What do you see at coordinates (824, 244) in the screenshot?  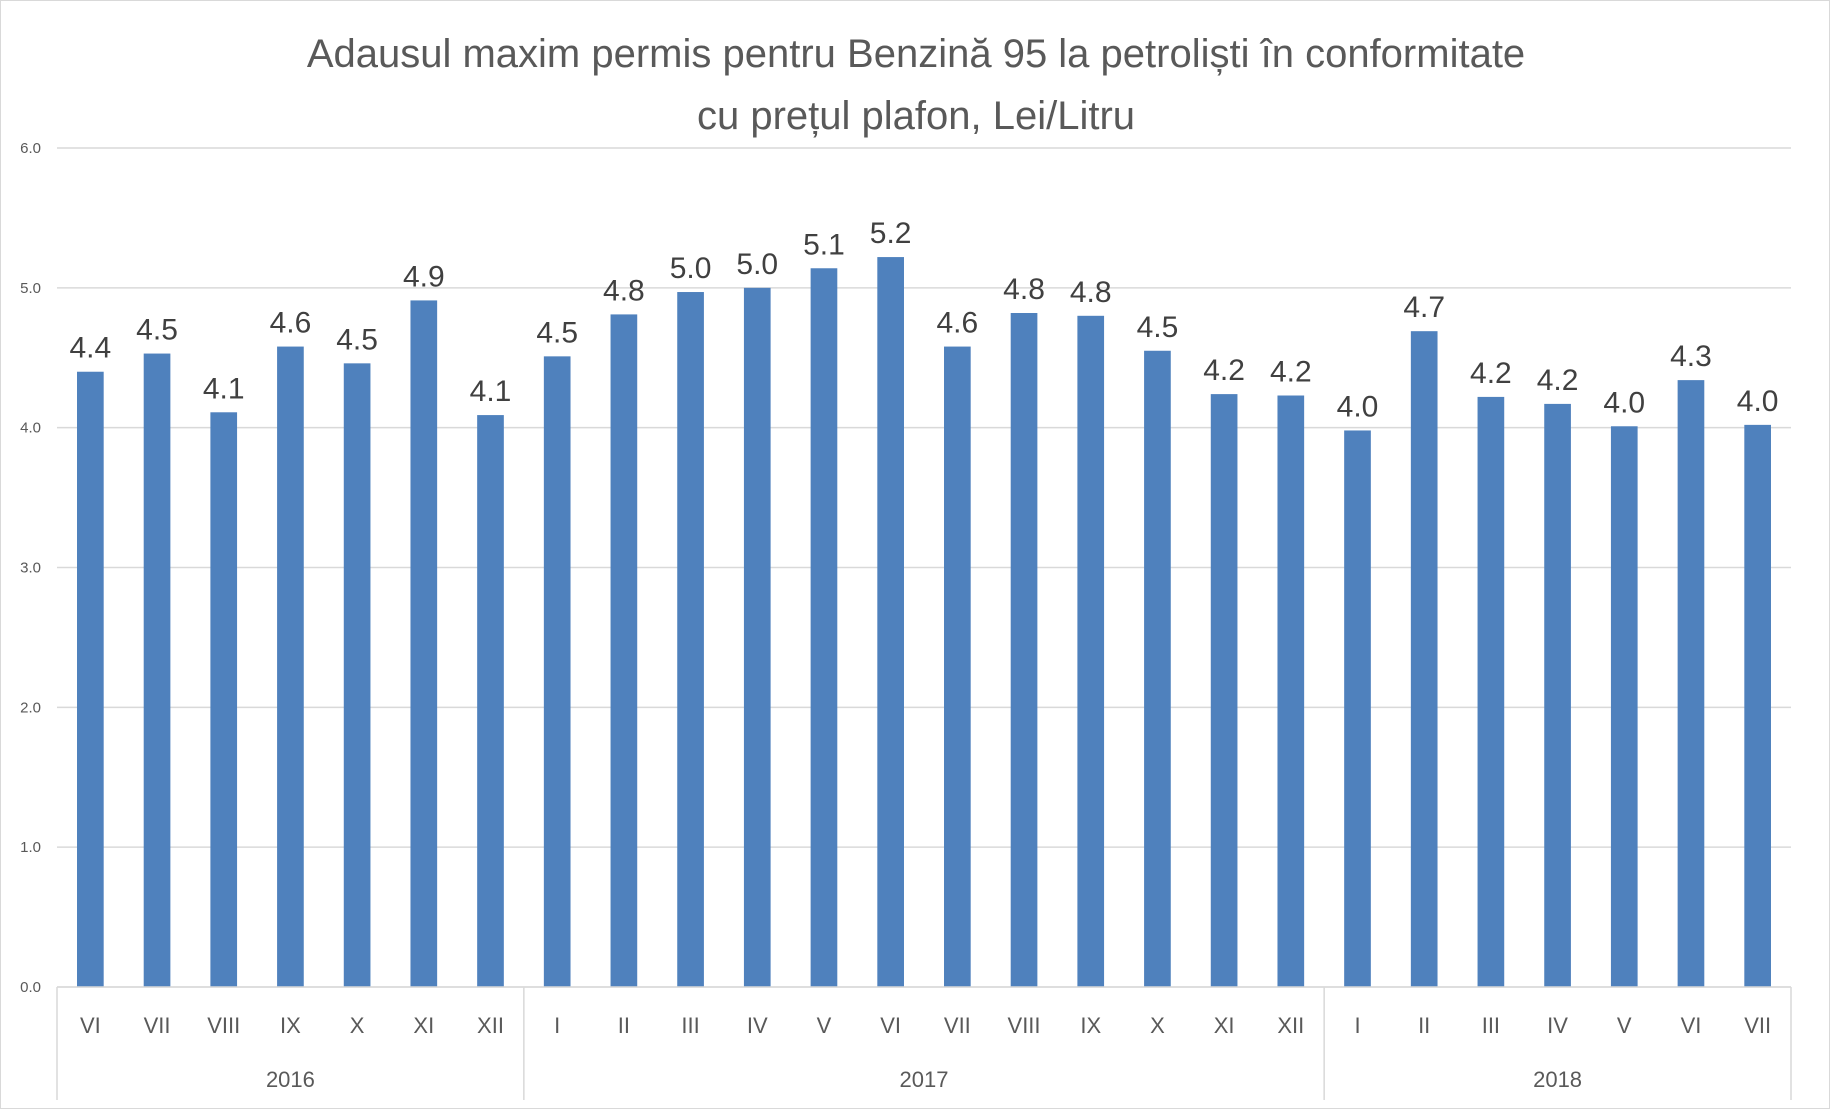 I see `data-label: 5.1` at bounding box center [824, 244].